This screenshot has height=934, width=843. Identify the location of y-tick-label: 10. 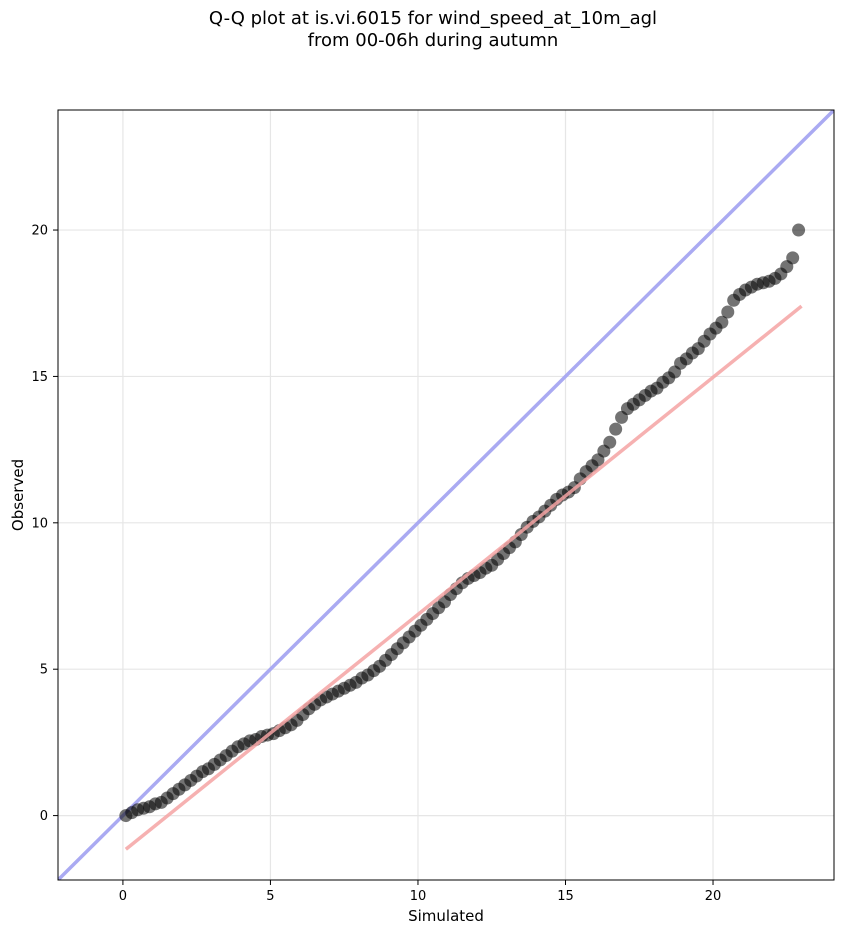
(39, 523).